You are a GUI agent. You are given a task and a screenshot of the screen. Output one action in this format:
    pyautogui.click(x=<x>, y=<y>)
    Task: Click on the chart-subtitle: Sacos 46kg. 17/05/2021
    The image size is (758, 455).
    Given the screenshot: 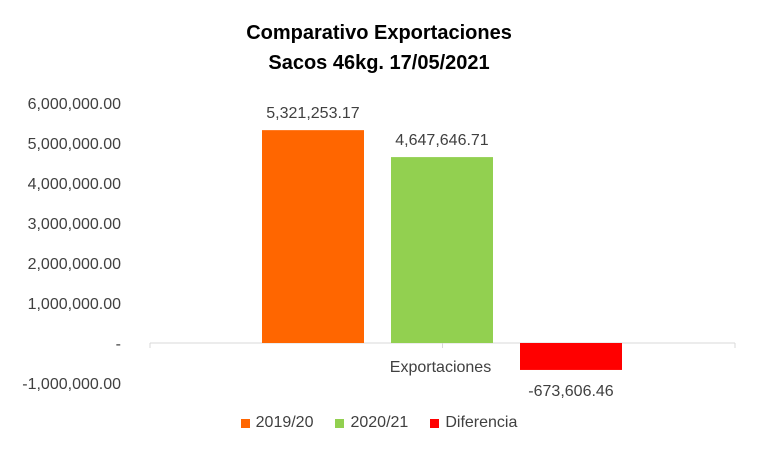 What is the action you would take?
    pyautogui.click(x=379, y=63)
    